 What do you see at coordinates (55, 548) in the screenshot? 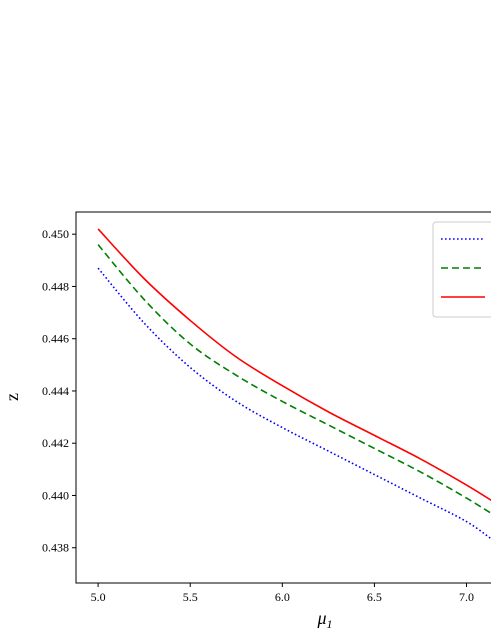
I see `y-tick-label: 0.438` at bounding box center [55, 548].